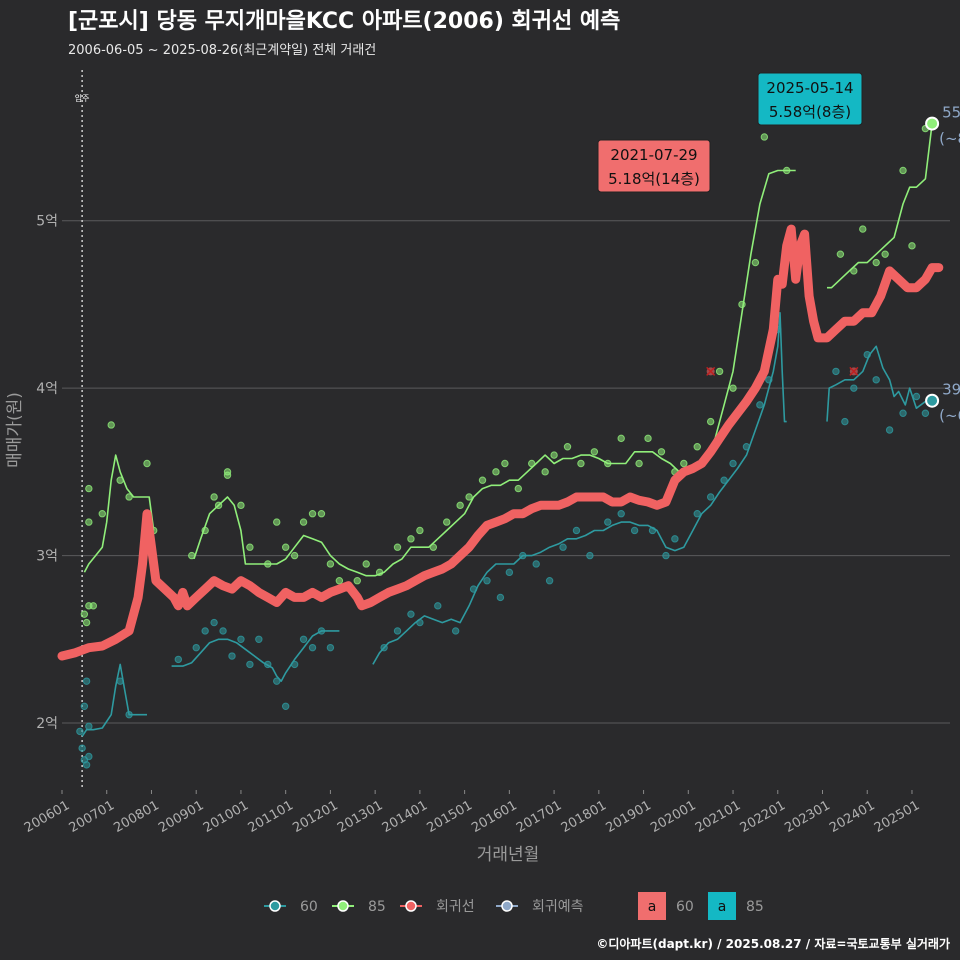 The height and width of the screenshot is (960, 960). I want to click on y-tick-label: 2억, so click(47, 724).